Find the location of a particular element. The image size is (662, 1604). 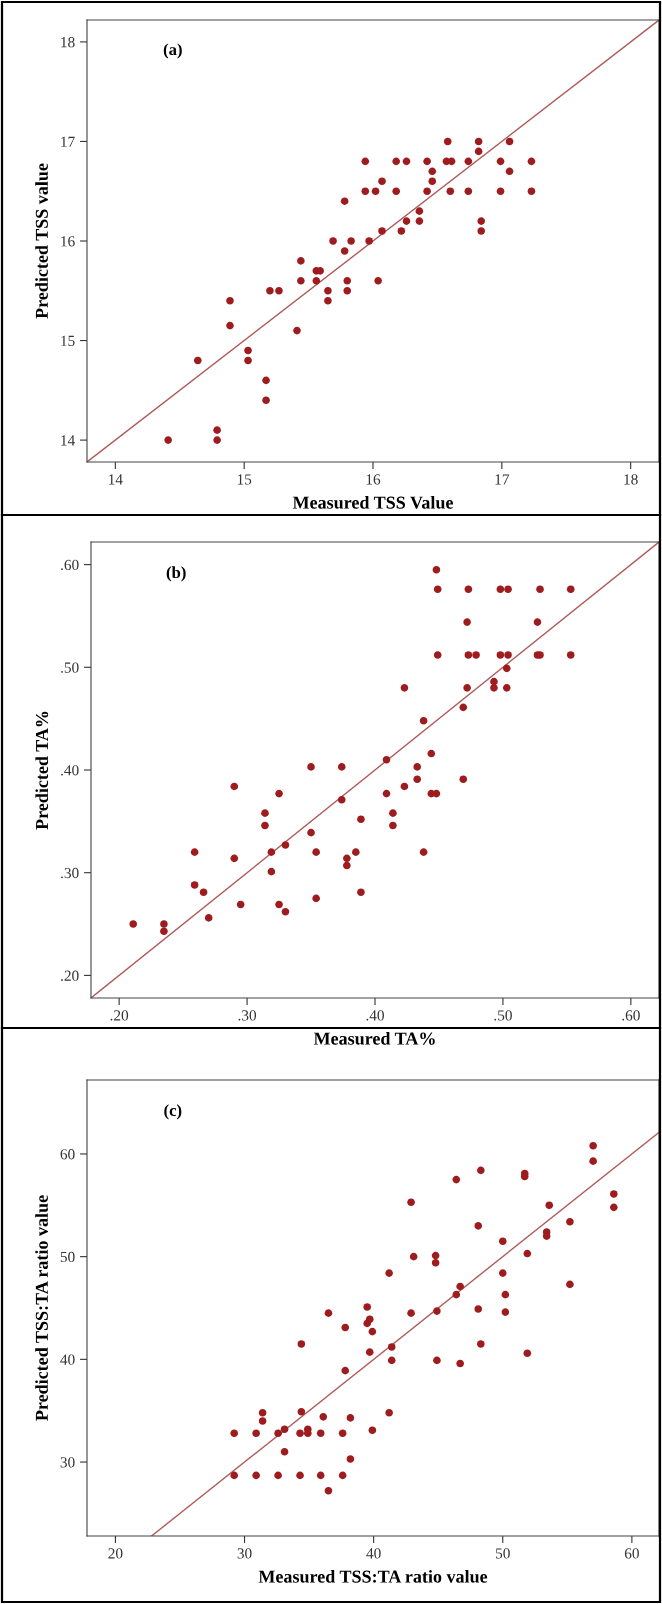

y-axis-title: Predicted TSS:TA ratio value is located at coordinates (41, 1308).